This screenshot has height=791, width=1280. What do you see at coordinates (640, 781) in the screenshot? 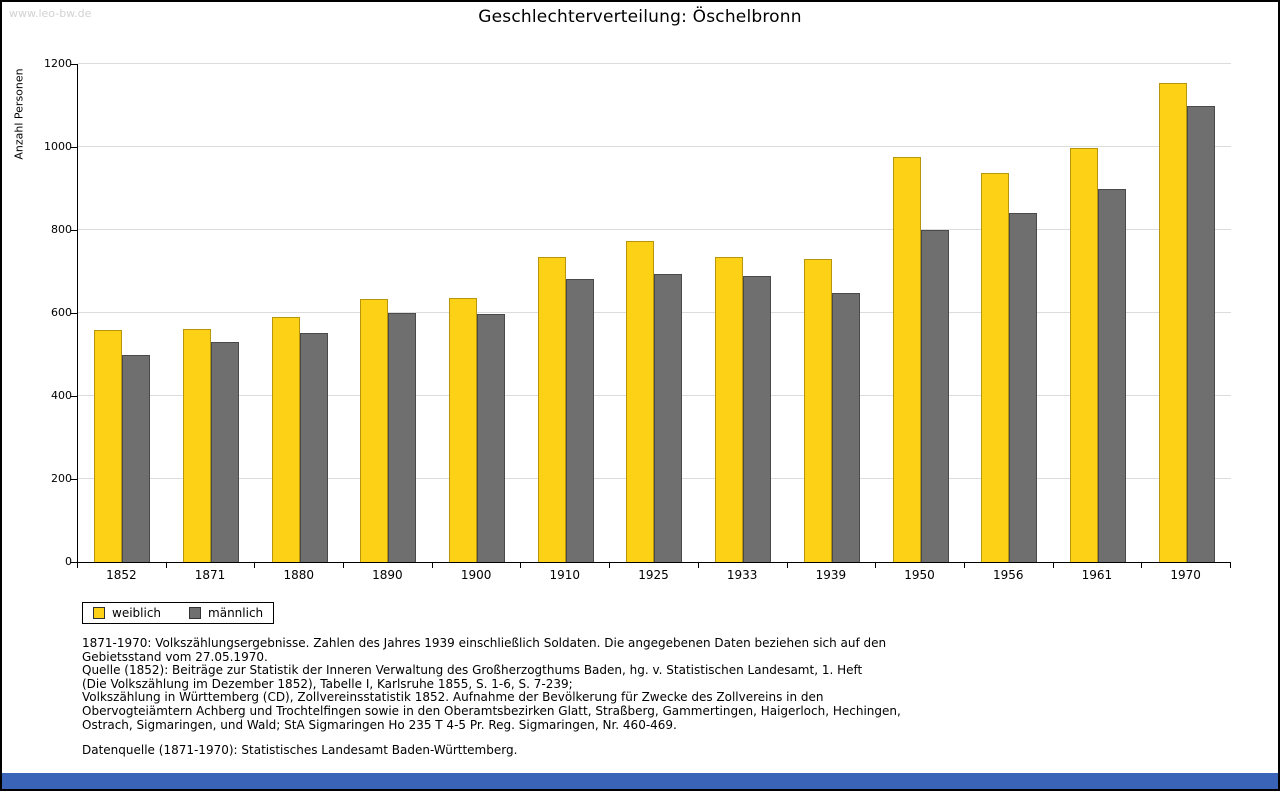
I see `footer-bar` at bounding box center [640, 781].